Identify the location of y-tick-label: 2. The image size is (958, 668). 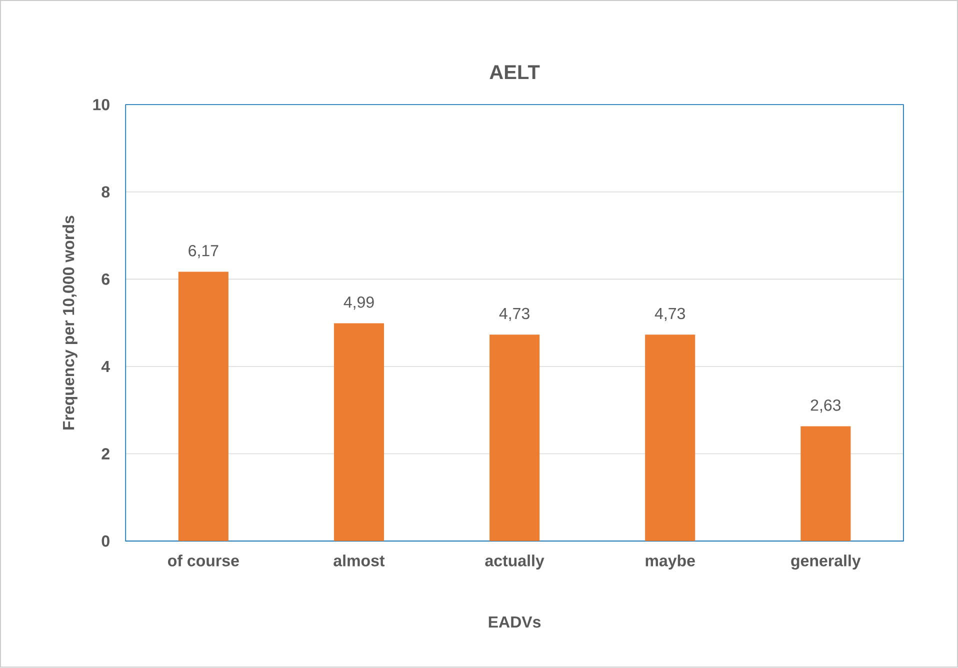
(106, 454).